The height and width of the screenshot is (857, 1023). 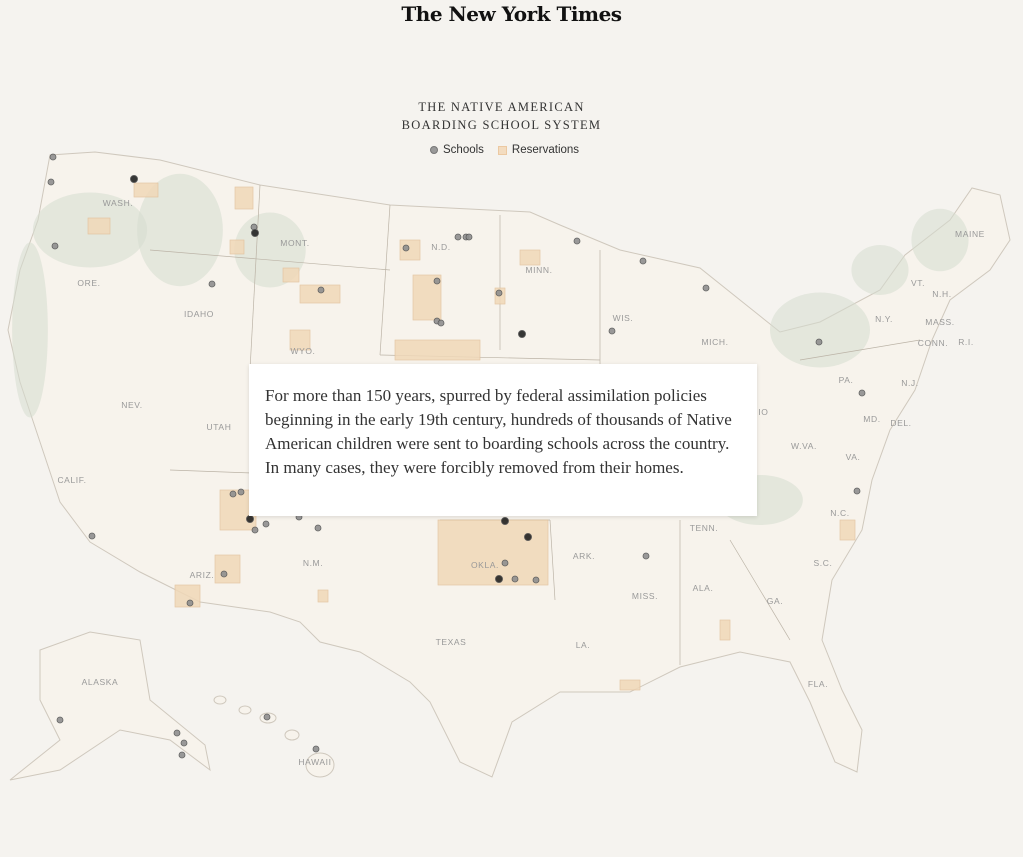 I want to click on legend-label: Schools, so click(x=463, y=150).